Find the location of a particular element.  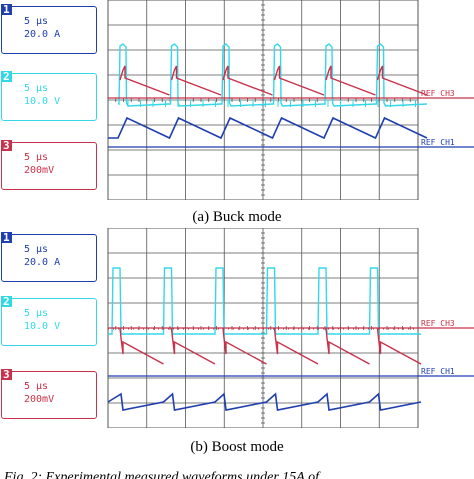

caption-boost: (b) Boost mode is located at coordinates (237, 447).